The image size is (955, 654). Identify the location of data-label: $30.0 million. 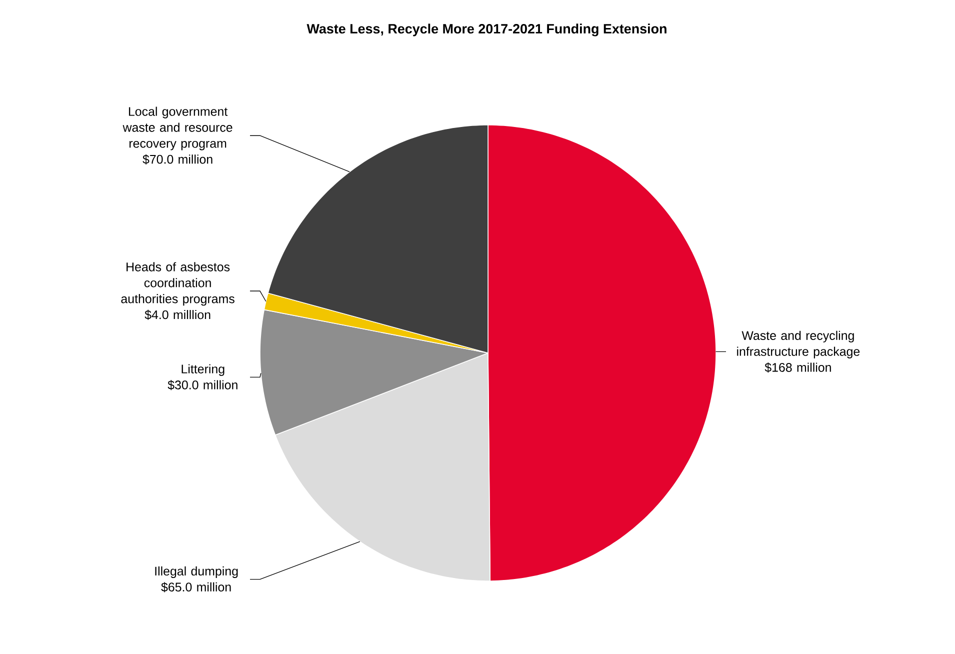
(203, 385).